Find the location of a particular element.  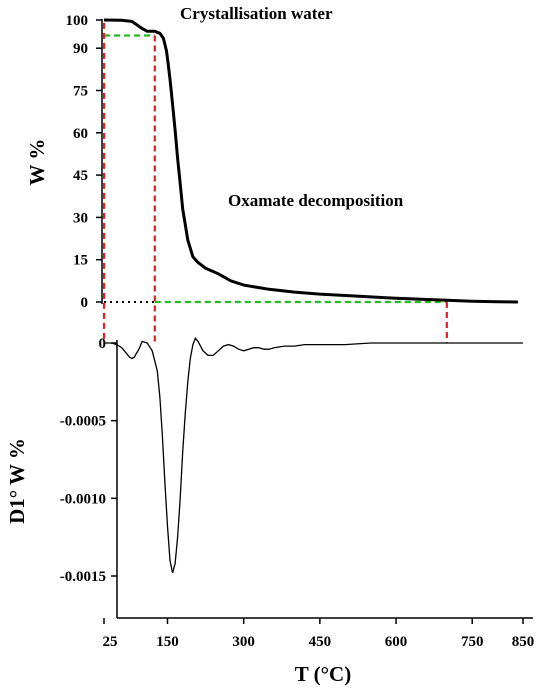

bottom-y-axis-title: D1° W % is located at coordinates (17, 481).